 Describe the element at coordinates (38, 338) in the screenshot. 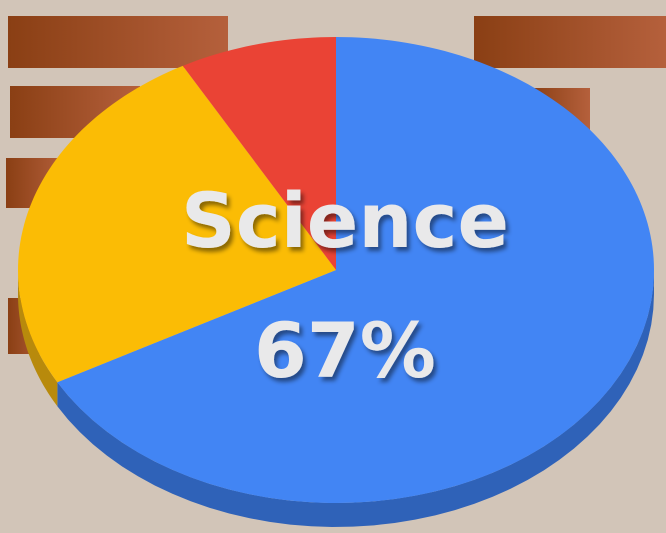

I see `slice-side` at that location.